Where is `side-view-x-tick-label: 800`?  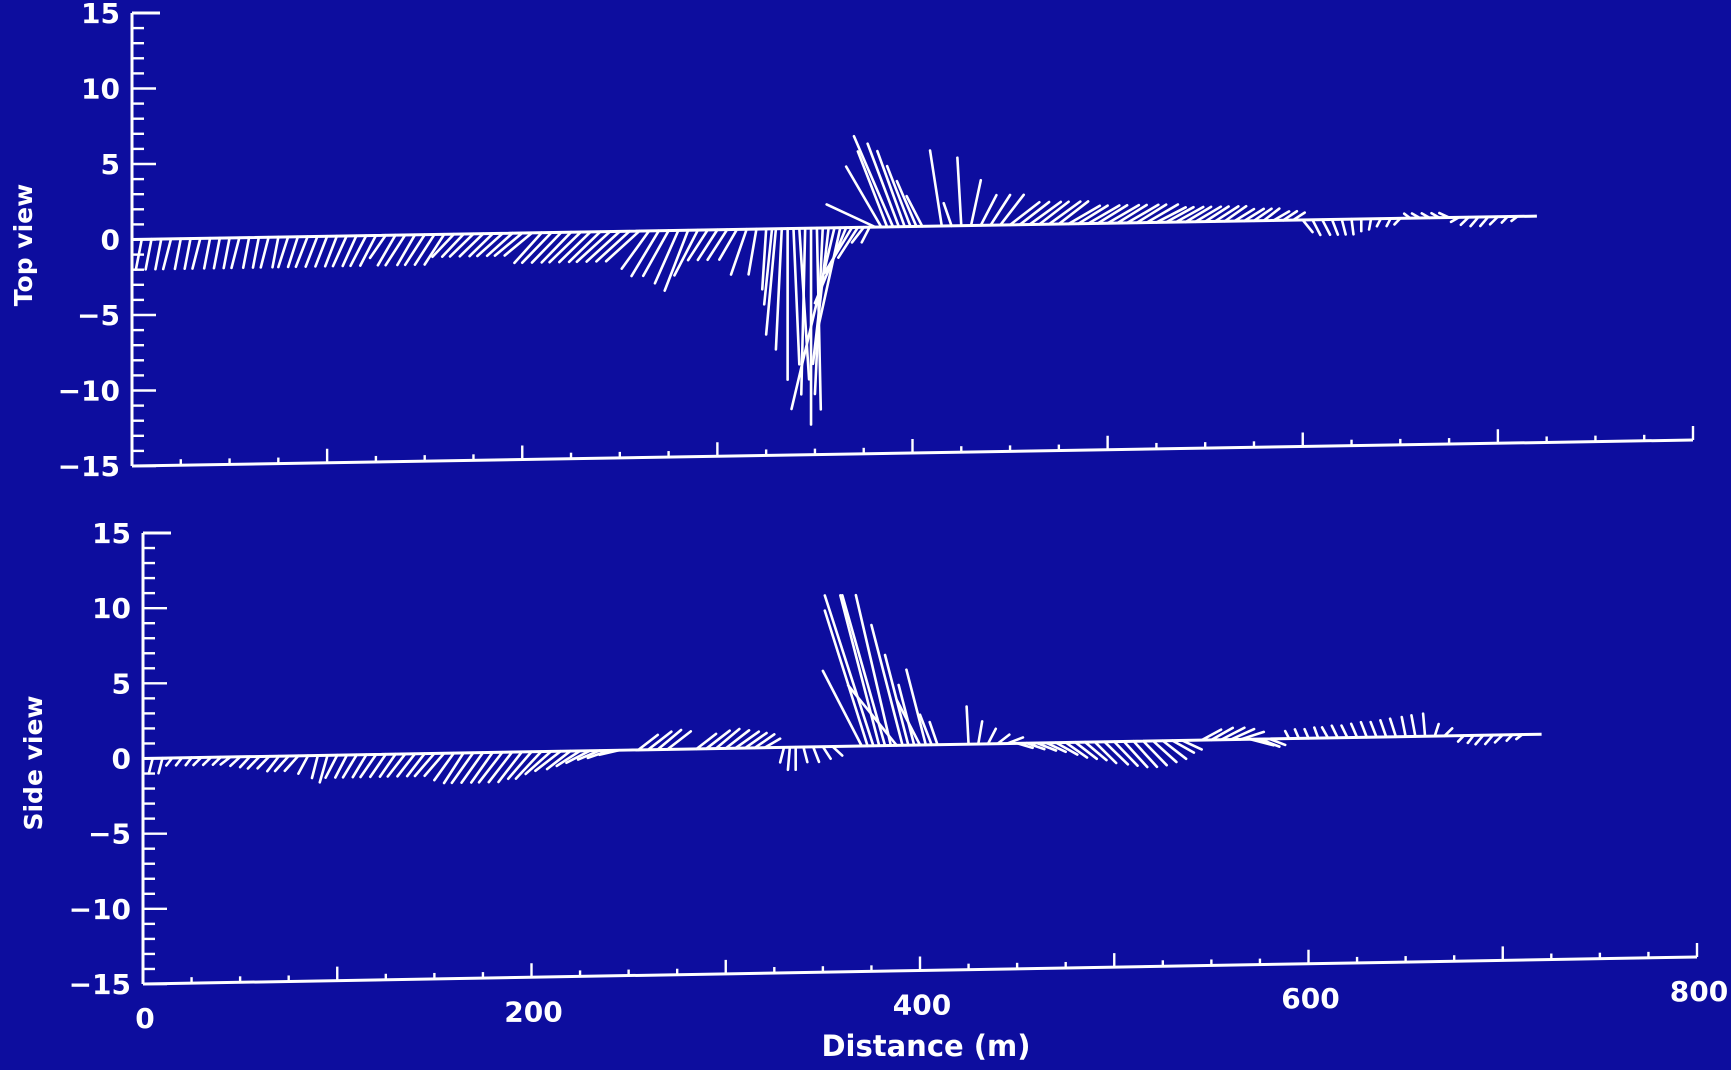 side-view-x-tick-label: 800 is located at coordinates (1699, 991).